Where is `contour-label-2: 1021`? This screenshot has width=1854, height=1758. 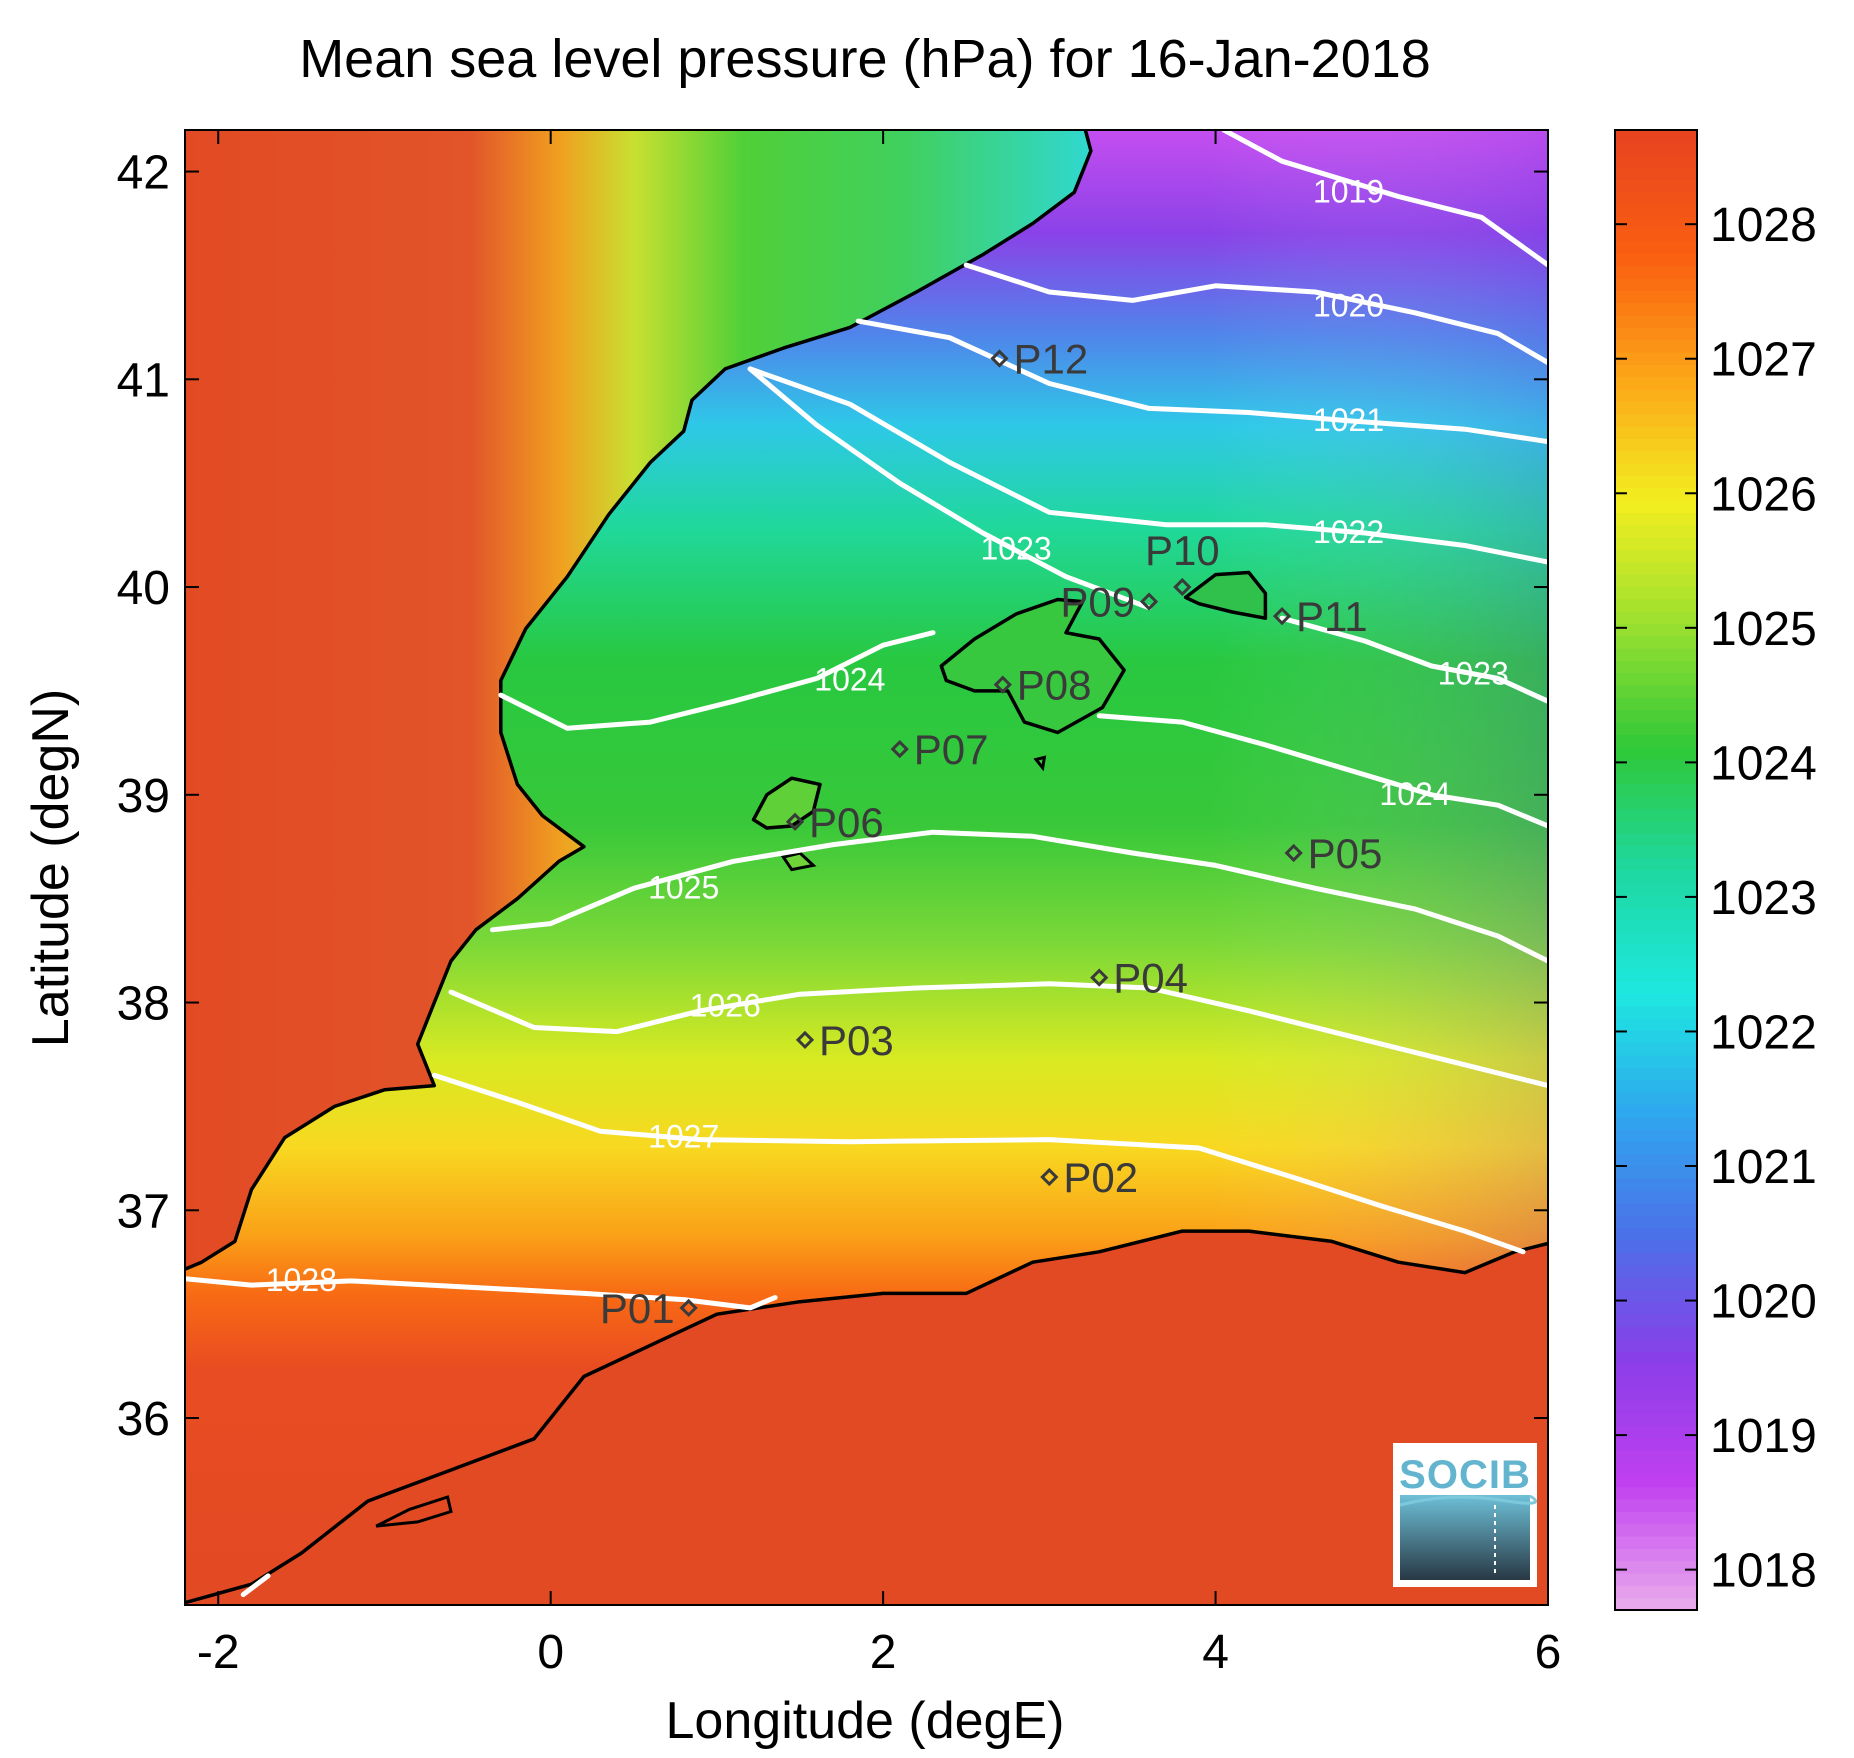
contour-label-2: 1021 is located at coordinates (1348, 420).